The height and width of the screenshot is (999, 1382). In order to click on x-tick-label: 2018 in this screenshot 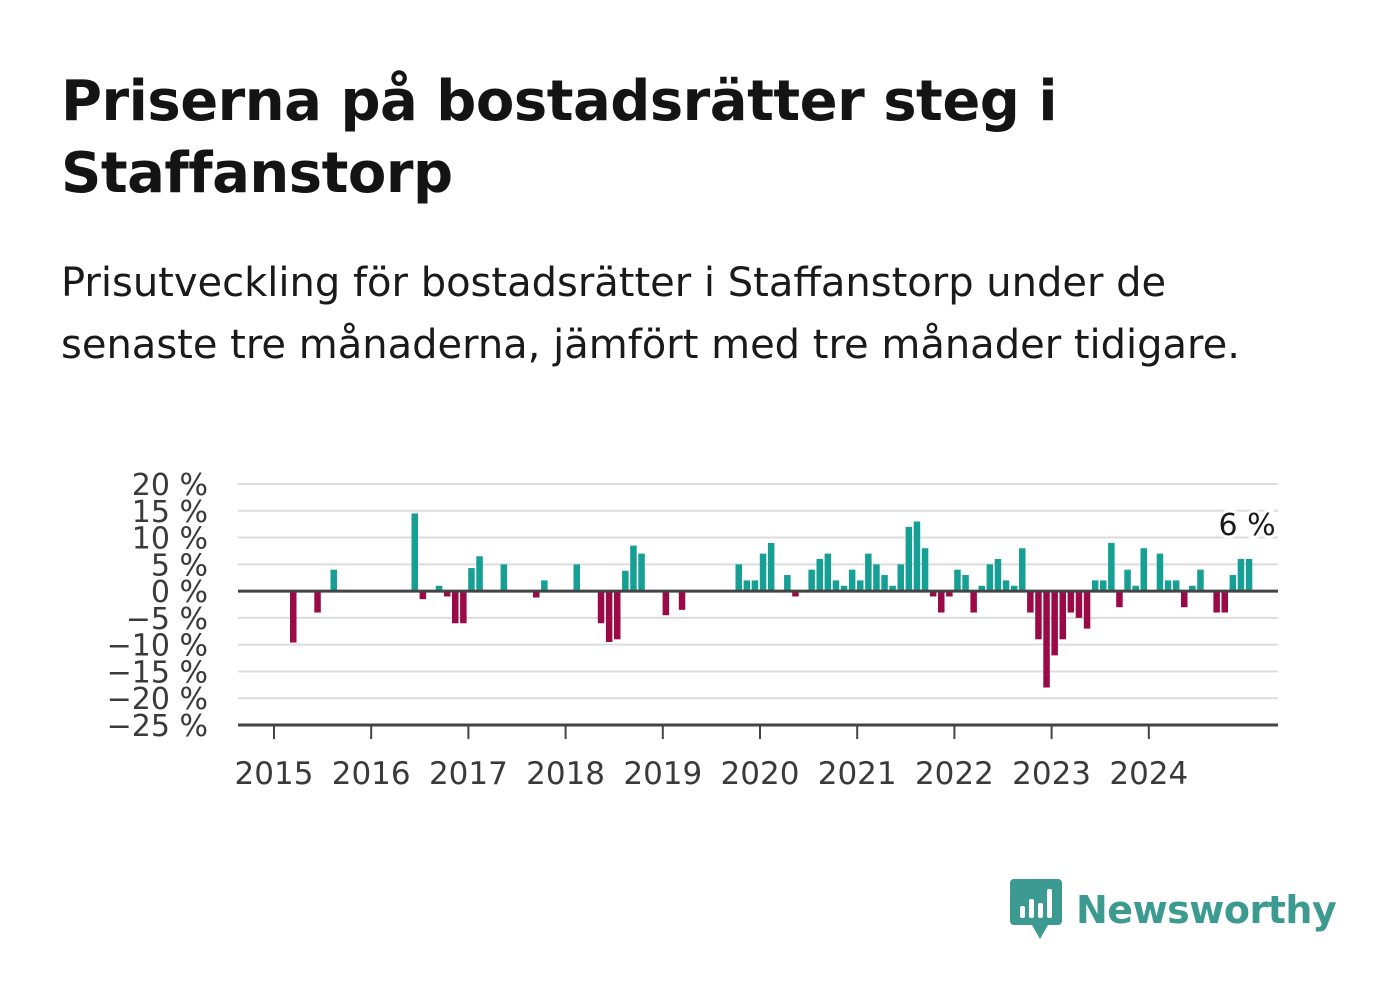, I will do `click(565, 774)`.